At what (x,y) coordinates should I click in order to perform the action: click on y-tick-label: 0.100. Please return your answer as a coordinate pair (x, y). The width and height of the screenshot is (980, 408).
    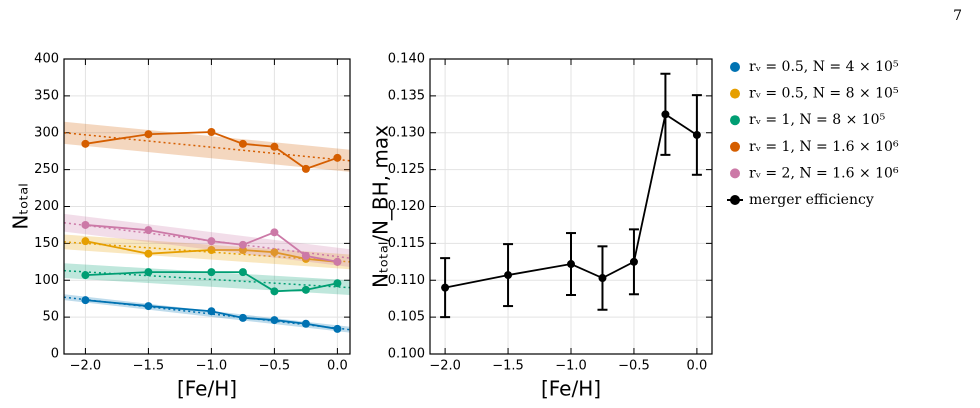
    Looking at the image, I should click on (406, 354).